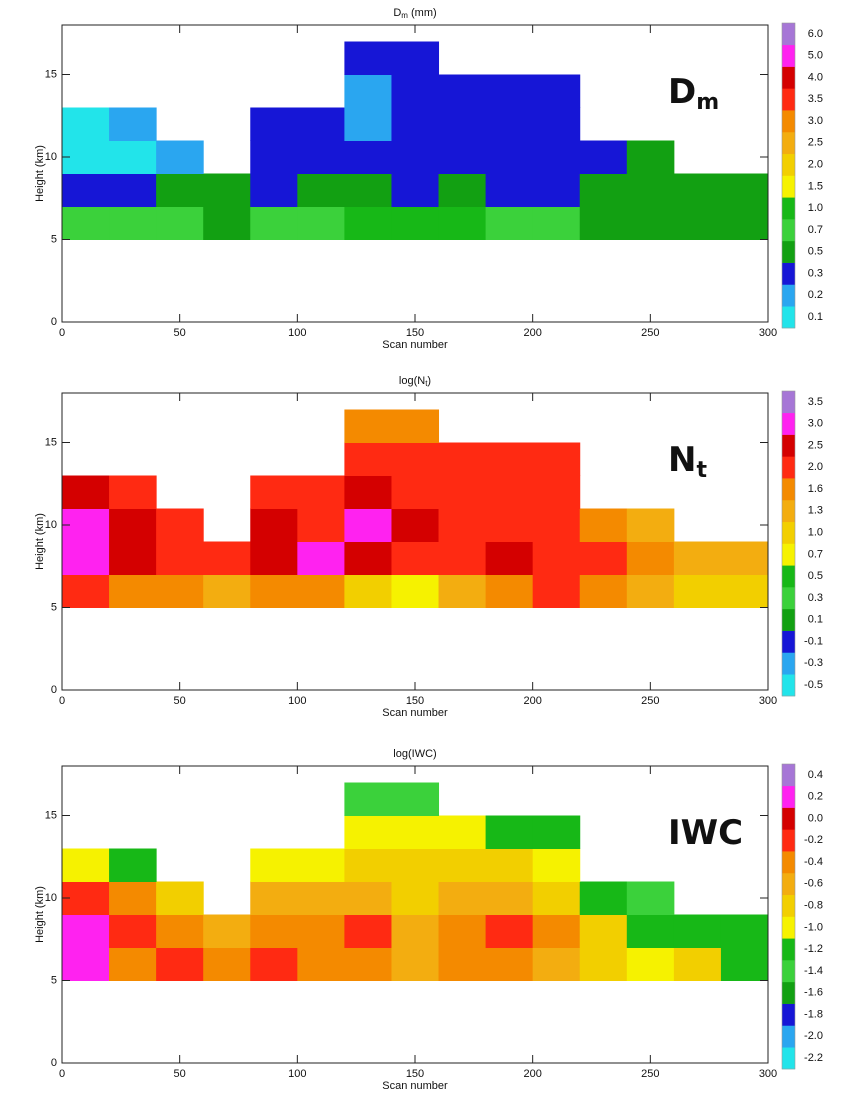  I want to click on panel-label: Dm, so click(693, 94).